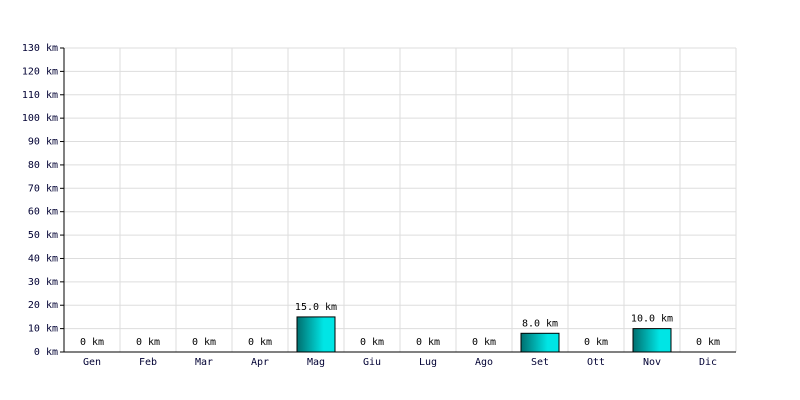  Describe the element at coordinates (43, 142) in the screenshot. I see `y-tick-label: 90 km` at that location.